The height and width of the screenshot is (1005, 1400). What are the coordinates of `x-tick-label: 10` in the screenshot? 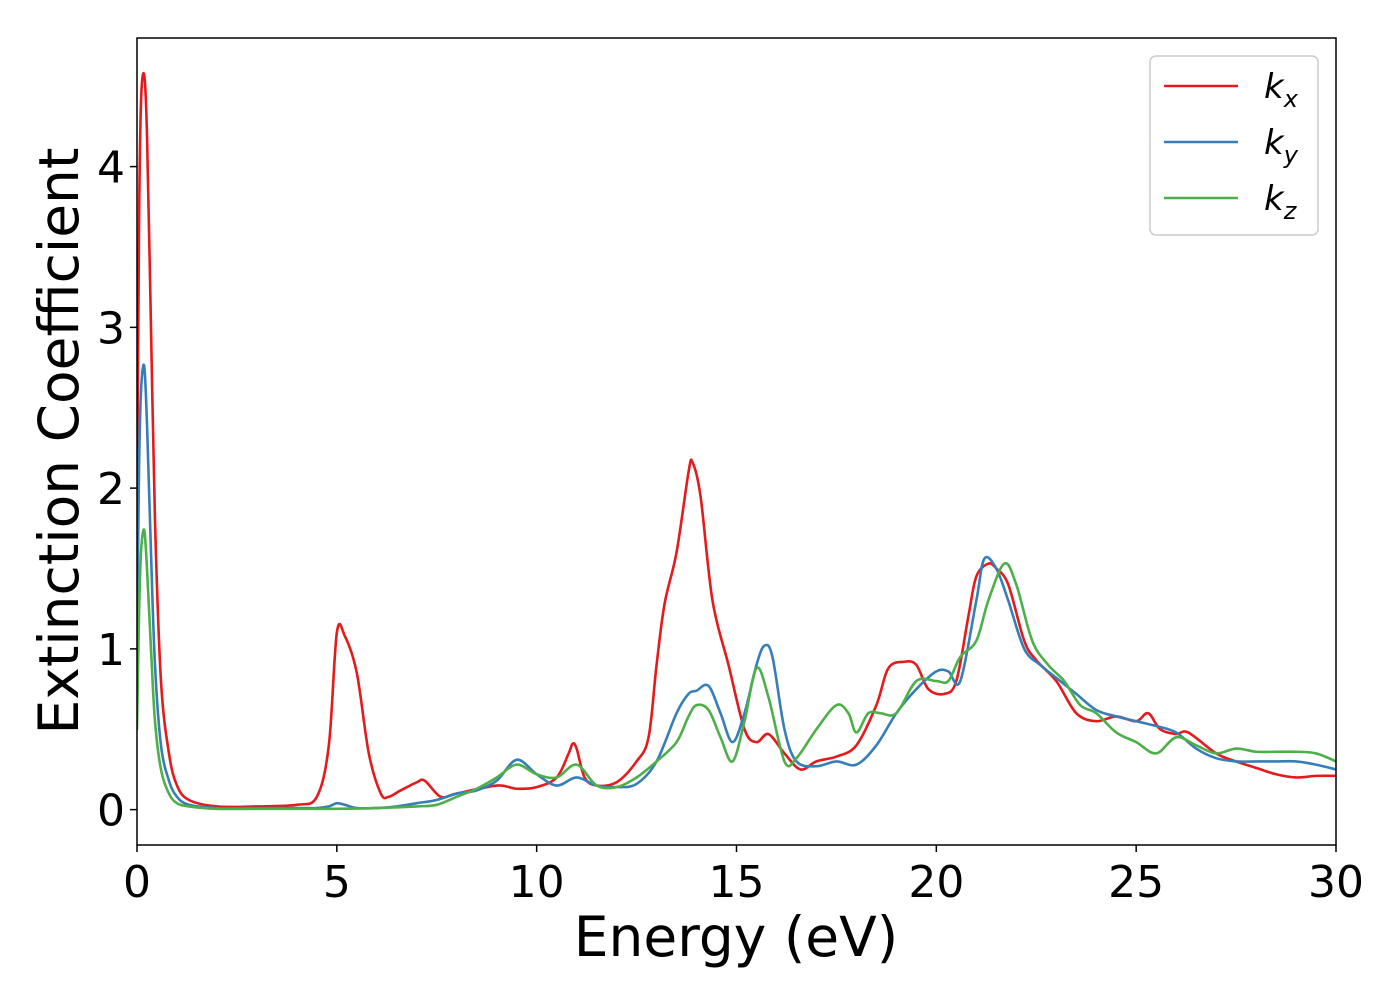 It's located at (537, 882).